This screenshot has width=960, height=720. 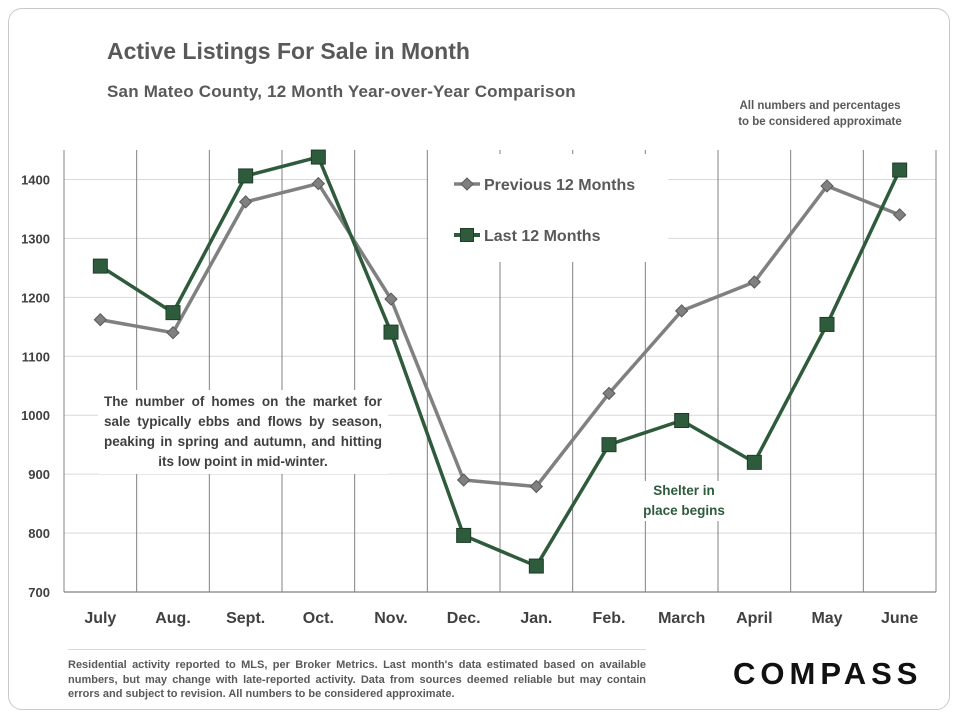 What do you see at coordinates (828, 673) in the screenshot?
I see `compass-logo: COMPASS` at bounding box center [828, 673].